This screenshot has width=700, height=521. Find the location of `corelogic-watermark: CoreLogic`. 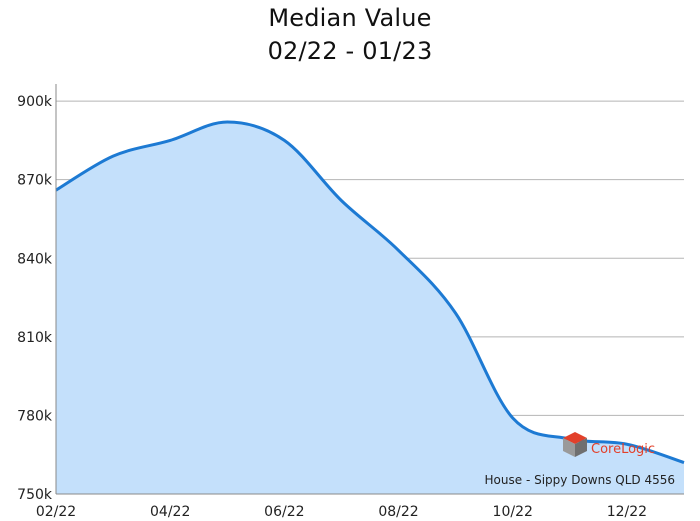

corelogic-watermark: CoreLogic is located at coordinates (609, 444).